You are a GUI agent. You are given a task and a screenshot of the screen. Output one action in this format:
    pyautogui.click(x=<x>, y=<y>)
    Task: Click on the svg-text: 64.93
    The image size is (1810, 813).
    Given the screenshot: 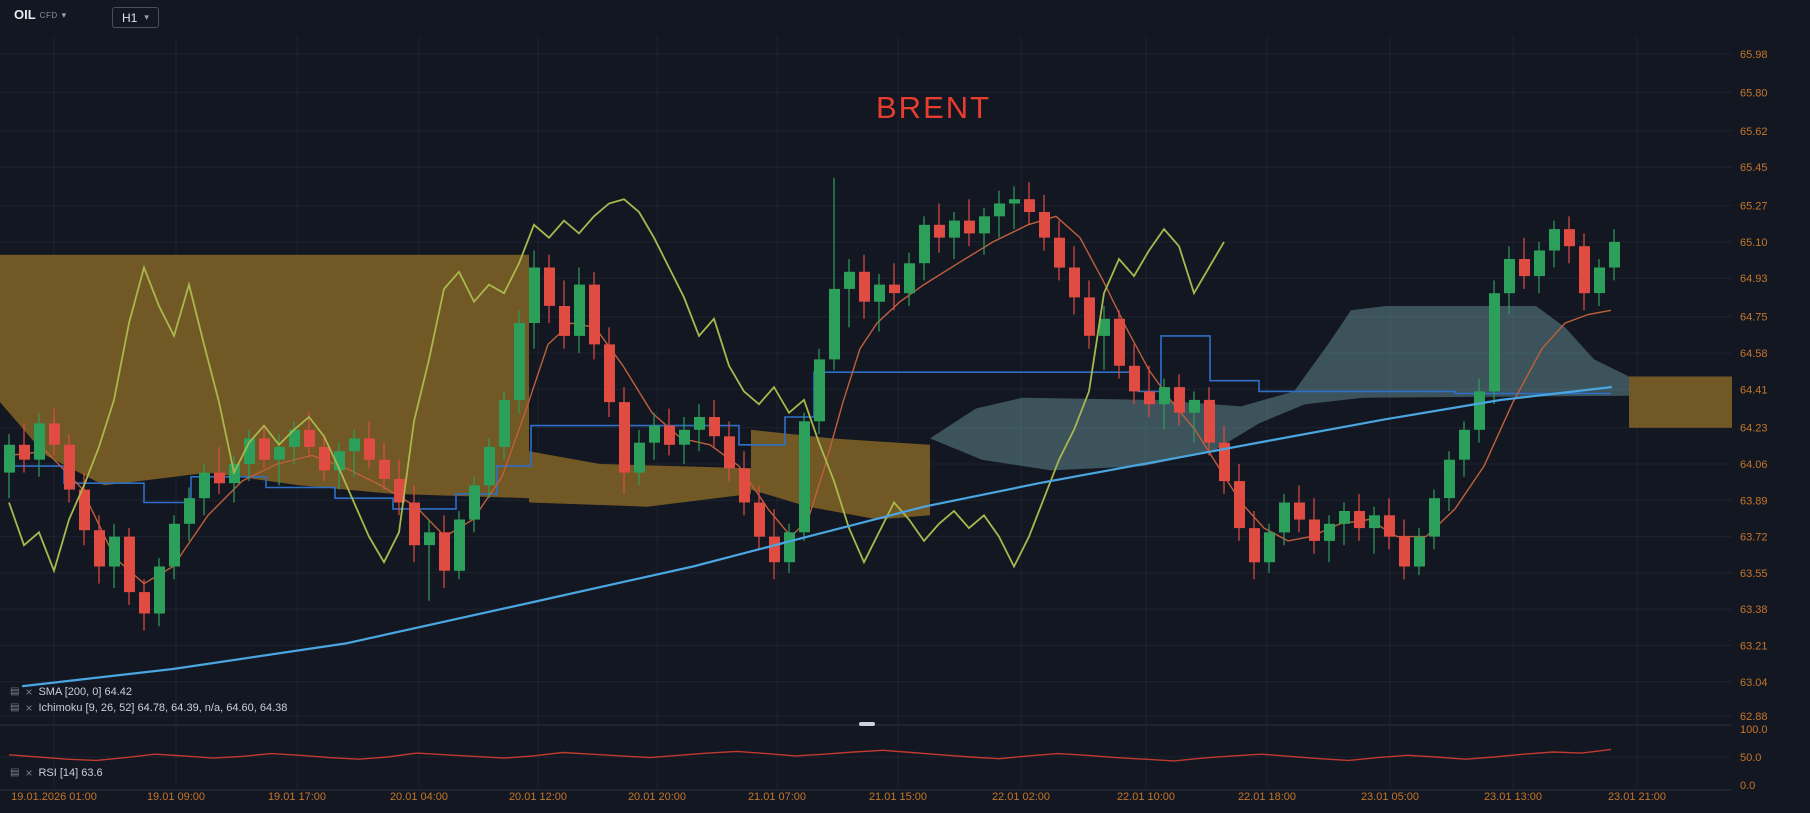 What is the action you would take?
    pyautogui.click(x=1754, y=279)
    